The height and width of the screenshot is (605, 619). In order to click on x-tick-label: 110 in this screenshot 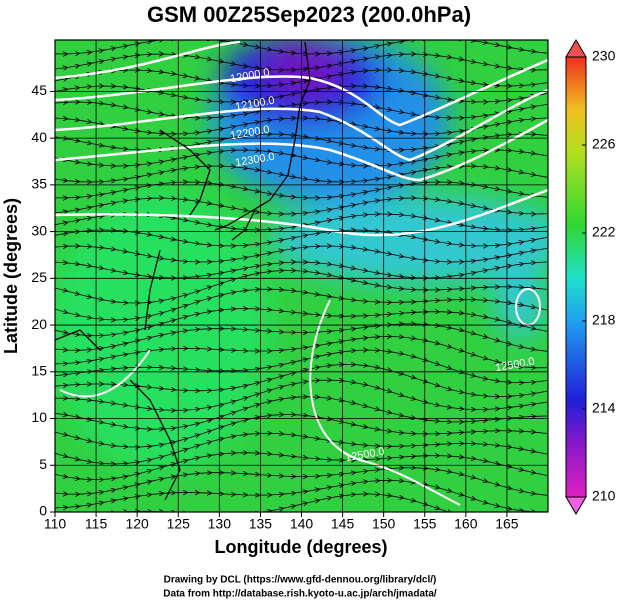, I will do `click(55, 524)`.